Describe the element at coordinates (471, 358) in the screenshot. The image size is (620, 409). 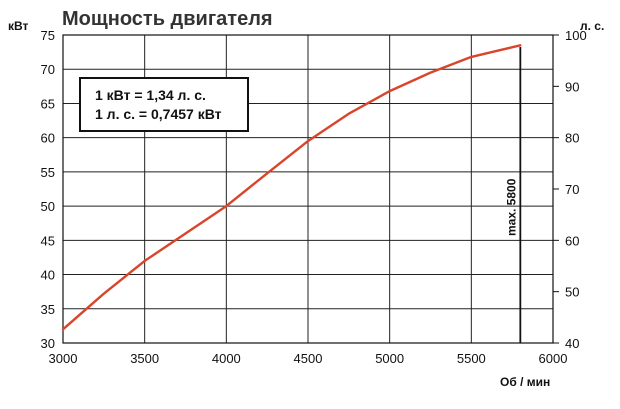
I see `x-tick-label: 5500` at that location.